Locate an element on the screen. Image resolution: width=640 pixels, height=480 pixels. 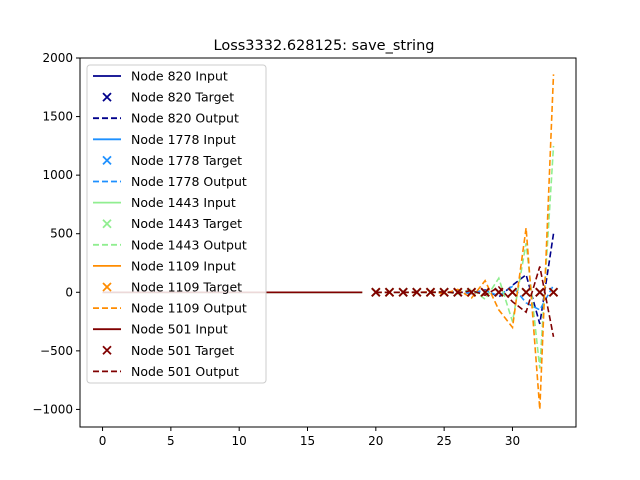
legend-label: Node 820 Output is located at coordinates (185, 118).